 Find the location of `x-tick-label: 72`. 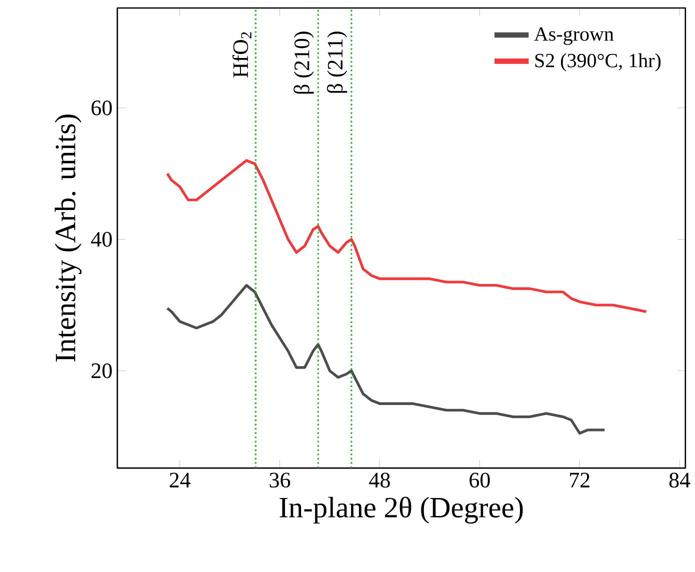

x-tick-label: 72 is located at coordinates (580, 480).